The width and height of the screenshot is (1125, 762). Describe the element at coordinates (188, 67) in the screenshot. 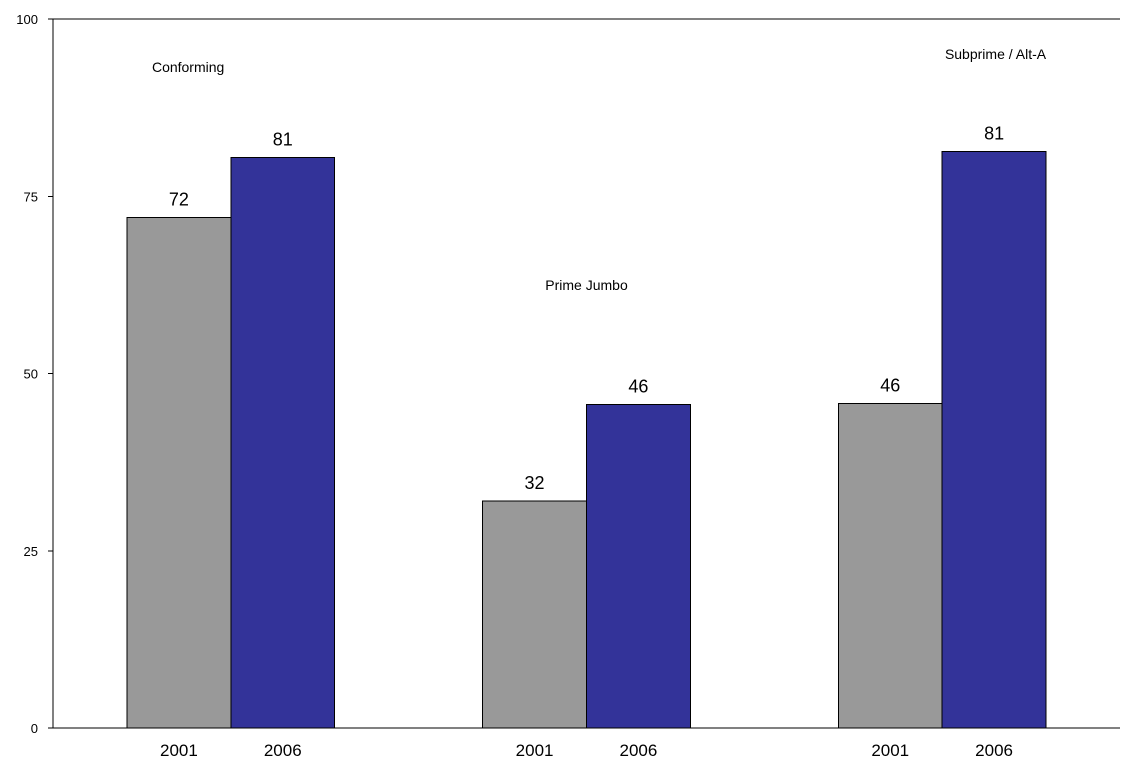

I see `group-label: Conforming` at that location.